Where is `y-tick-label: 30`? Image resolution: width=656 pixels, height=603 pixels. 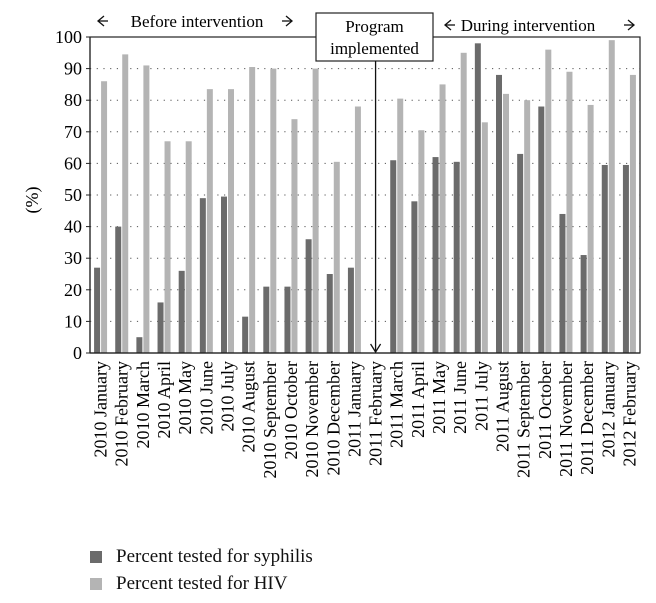 y-tick-label: 30 is located at coordinates (73, 258).